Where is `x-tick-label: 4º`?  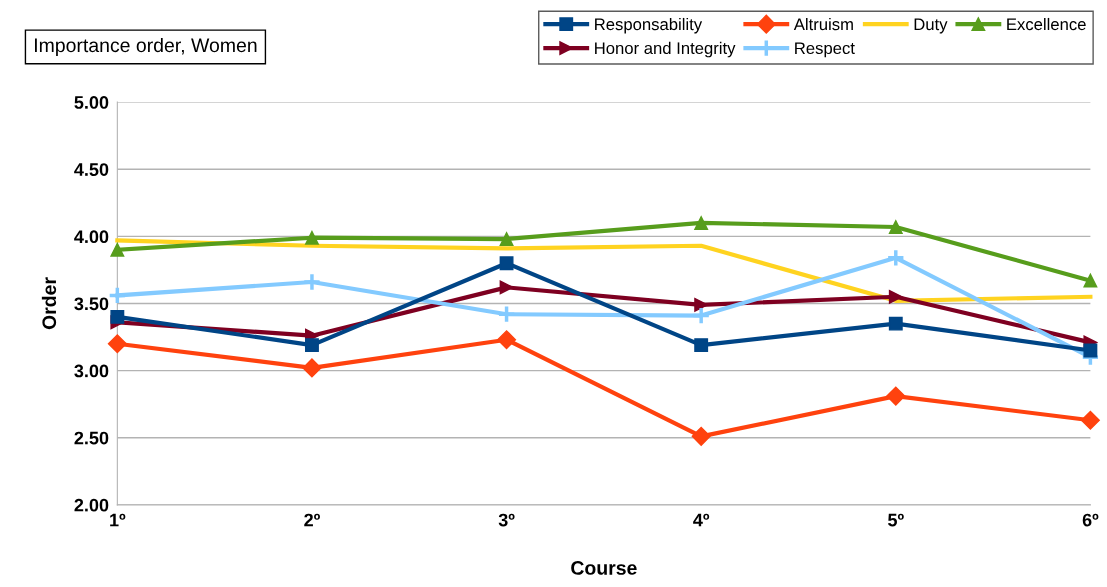 x-tick-label: 4º is located at coordinates (701, 520).